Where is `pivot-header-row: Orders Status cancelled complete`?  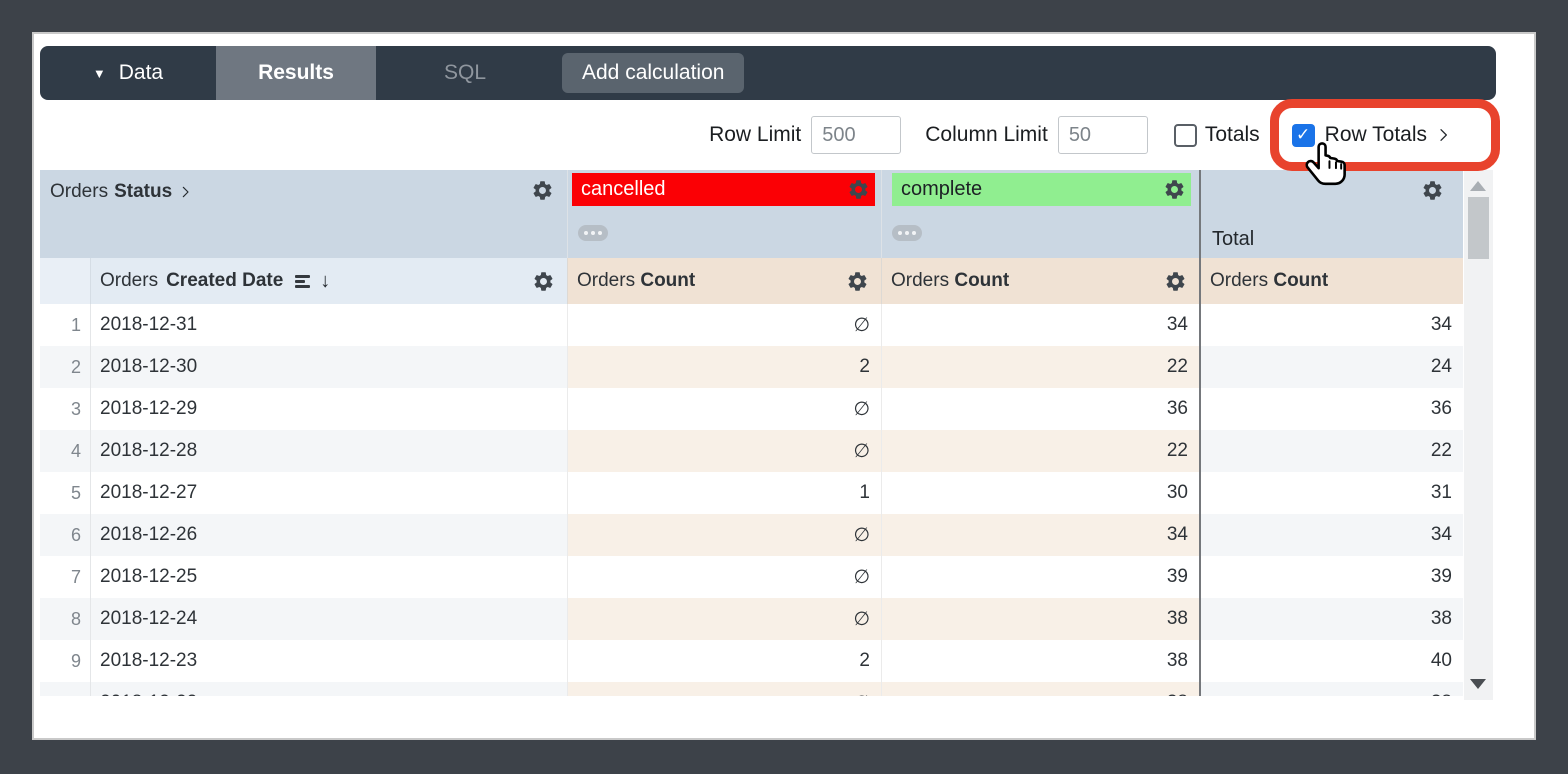 pivot-header-row: Orders Status cancelled complete is located at coordinates (751, 214).